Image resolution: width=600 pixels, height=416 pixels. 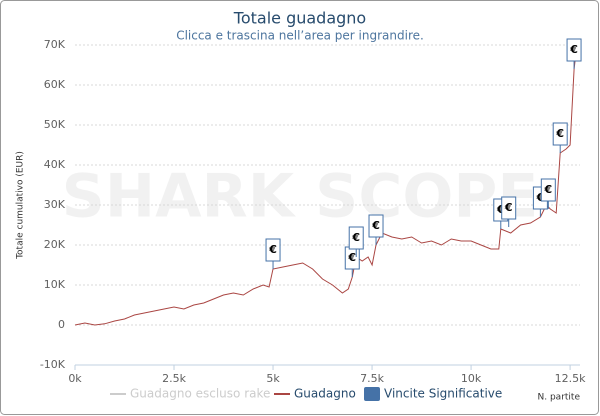 I want to click on x-tick-label: 2.5k, so click(x=174, y=378).